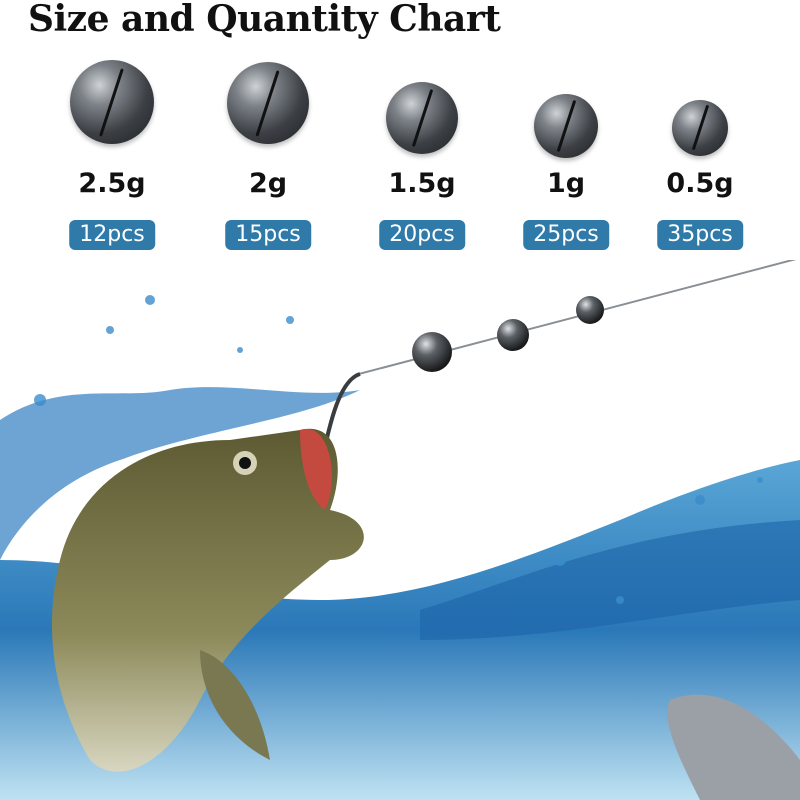  I want to click on weight-label: 1g, so click(566, 183).